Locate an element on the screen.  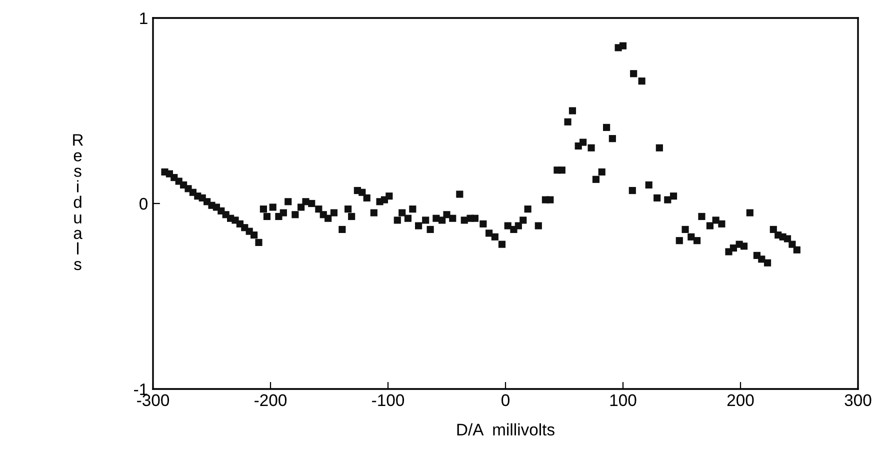
x-axis-title: D/A millivolts is located at coordinates (505, 429).